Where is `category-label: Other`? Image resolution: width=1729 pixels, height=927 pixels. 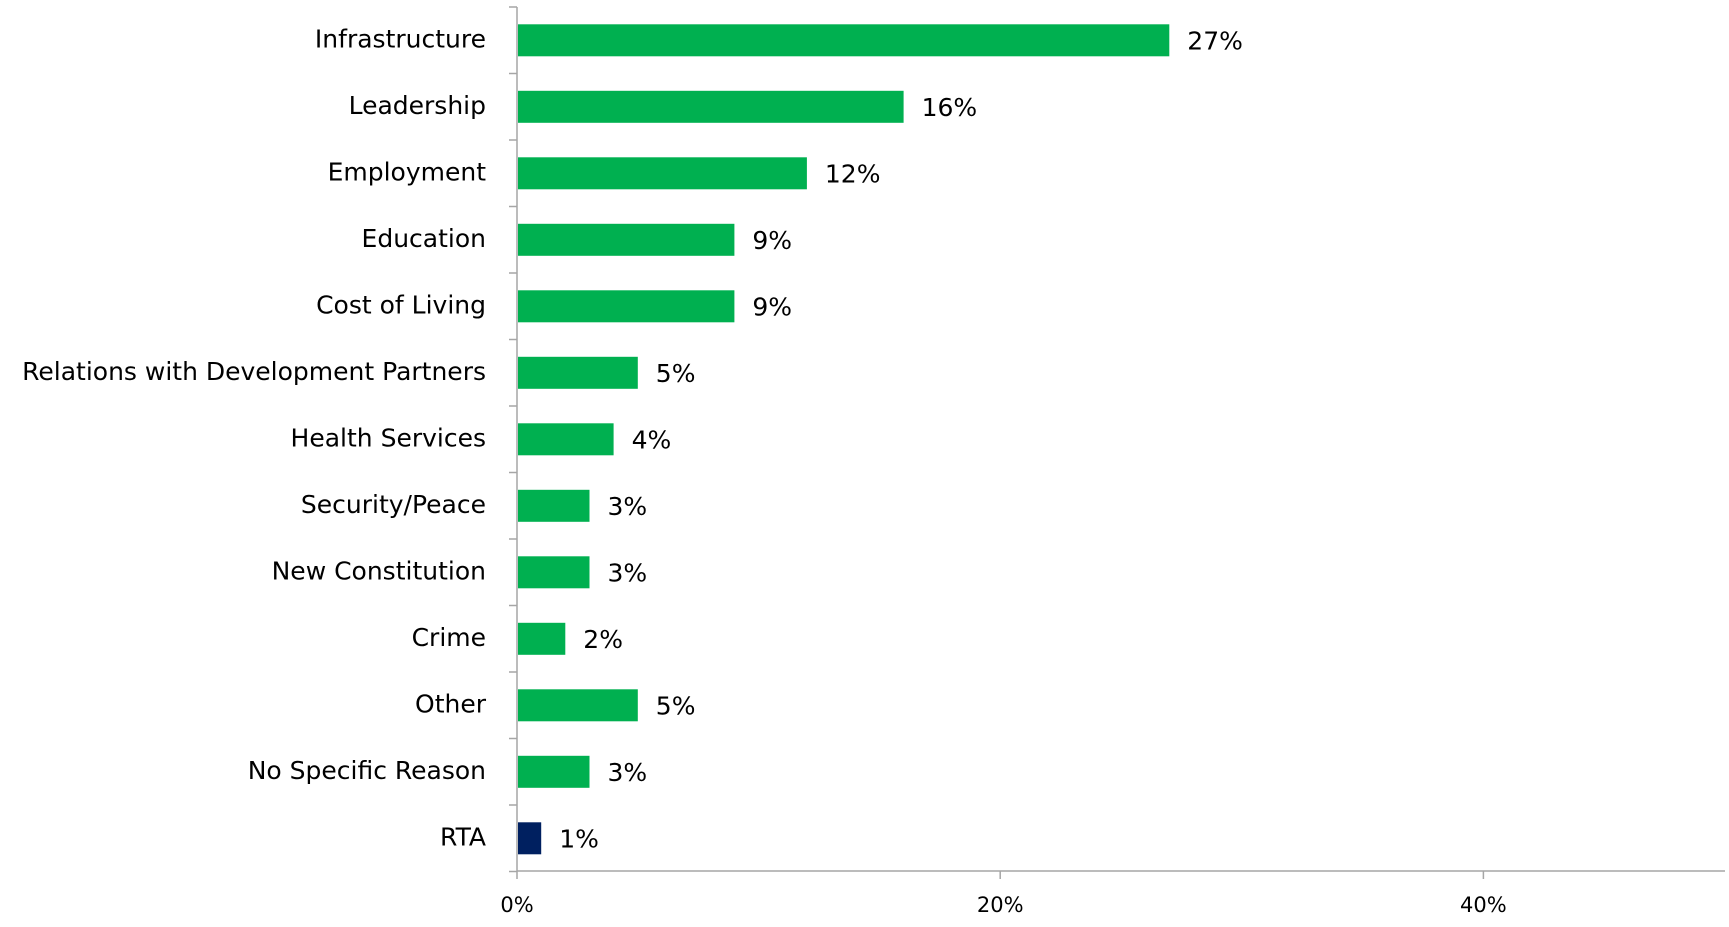
category-label: Other is located at coordinates (451, 703).